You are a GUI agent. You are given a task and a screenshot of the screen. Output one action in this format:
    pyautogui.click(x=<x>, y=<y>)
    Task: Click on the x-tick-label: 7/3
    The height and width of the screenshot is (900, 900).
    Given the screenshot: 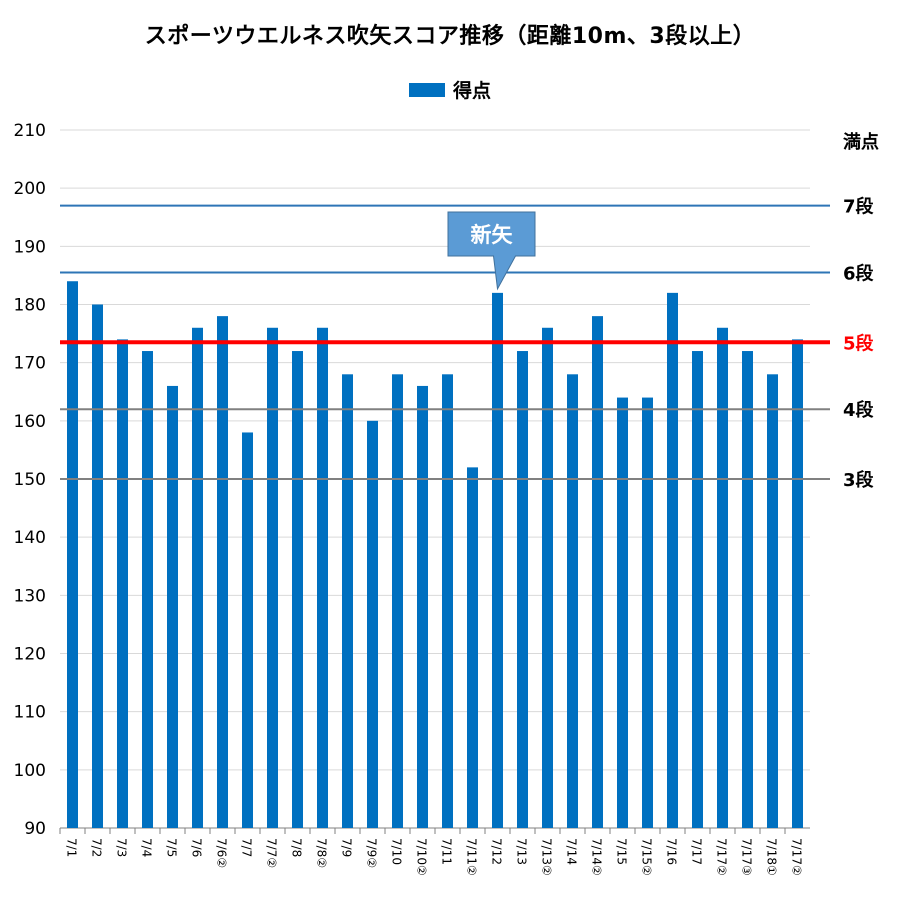 What is the action you would take?
    pyautogui.click(x=122, y=847)
    